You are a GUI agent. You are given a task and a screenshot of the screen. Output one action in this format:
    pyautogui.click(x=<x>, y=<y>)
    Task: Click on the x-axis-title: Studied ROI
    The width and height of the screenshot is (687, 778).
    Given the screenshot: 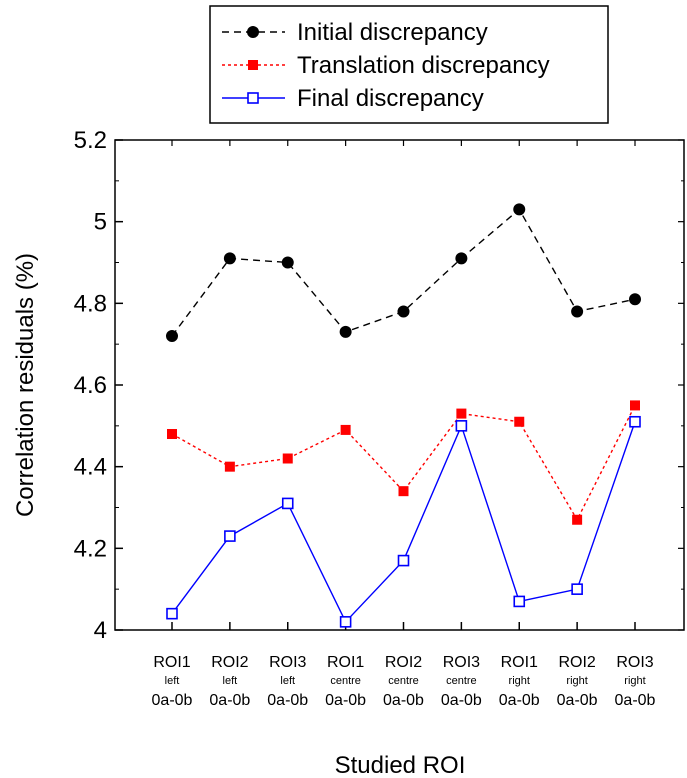 What is the action you would take?
    pyautogui.click(x=400, y=765)
    